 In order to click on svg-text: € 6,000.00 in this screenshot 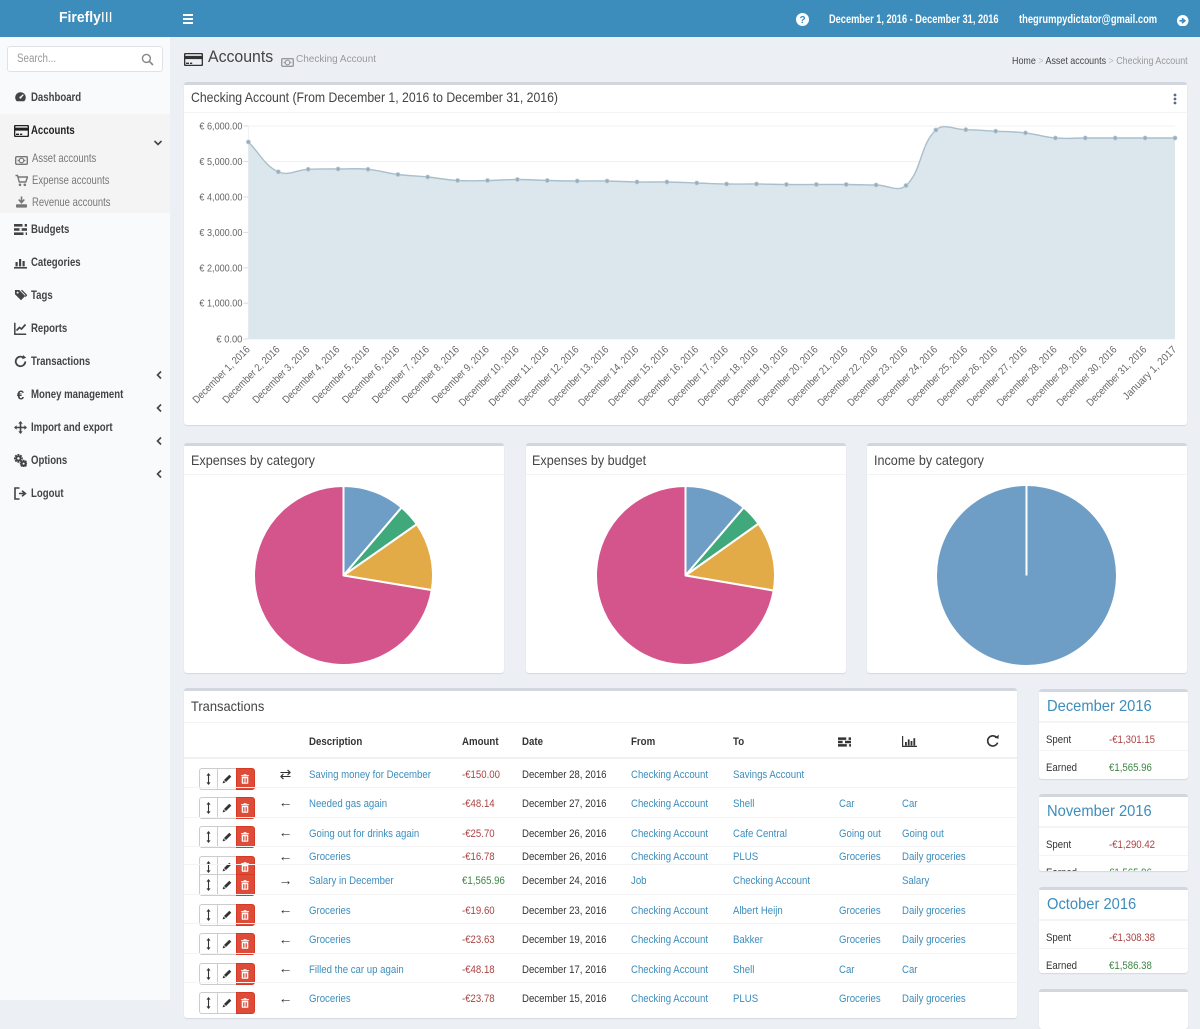, I will do `click(220, 127)`.